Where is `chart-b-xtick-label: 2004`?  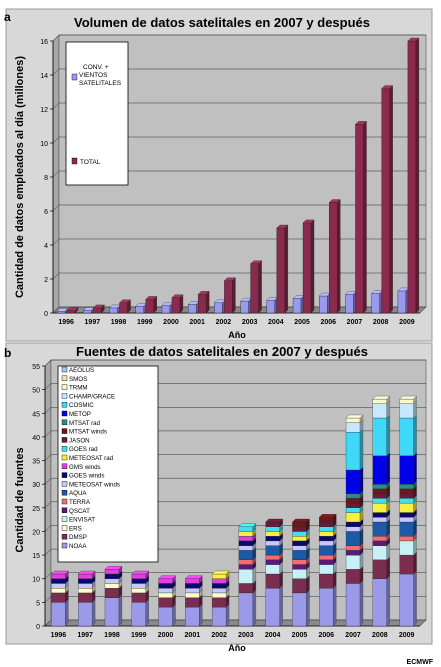
chart-b-xtick-label: 2004 is located at coordinates (273, 635).